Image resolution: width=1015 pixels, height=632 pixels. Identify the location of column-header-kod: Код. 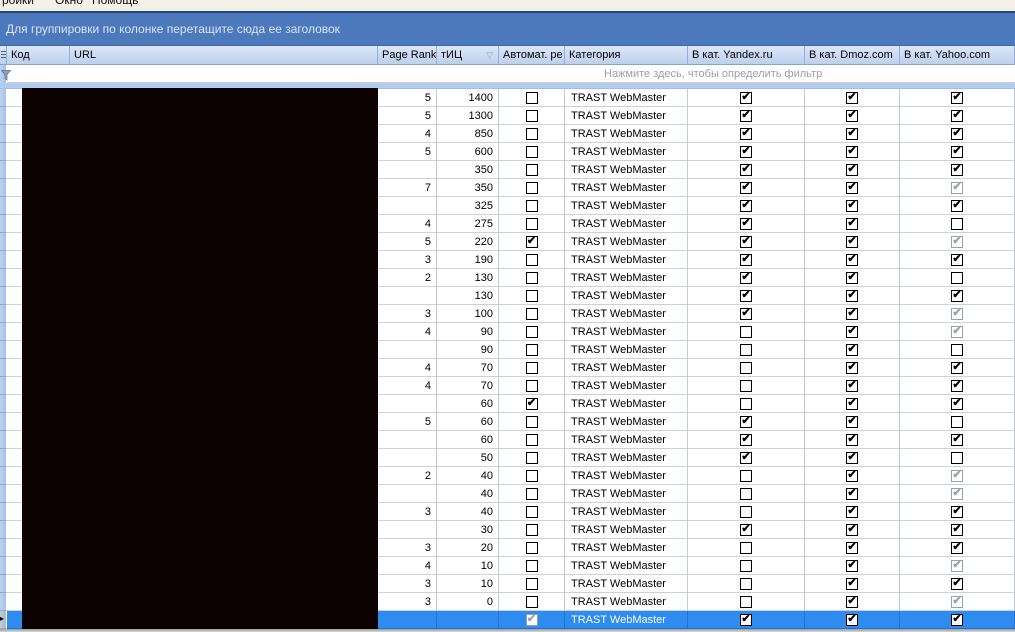
(38, 55).